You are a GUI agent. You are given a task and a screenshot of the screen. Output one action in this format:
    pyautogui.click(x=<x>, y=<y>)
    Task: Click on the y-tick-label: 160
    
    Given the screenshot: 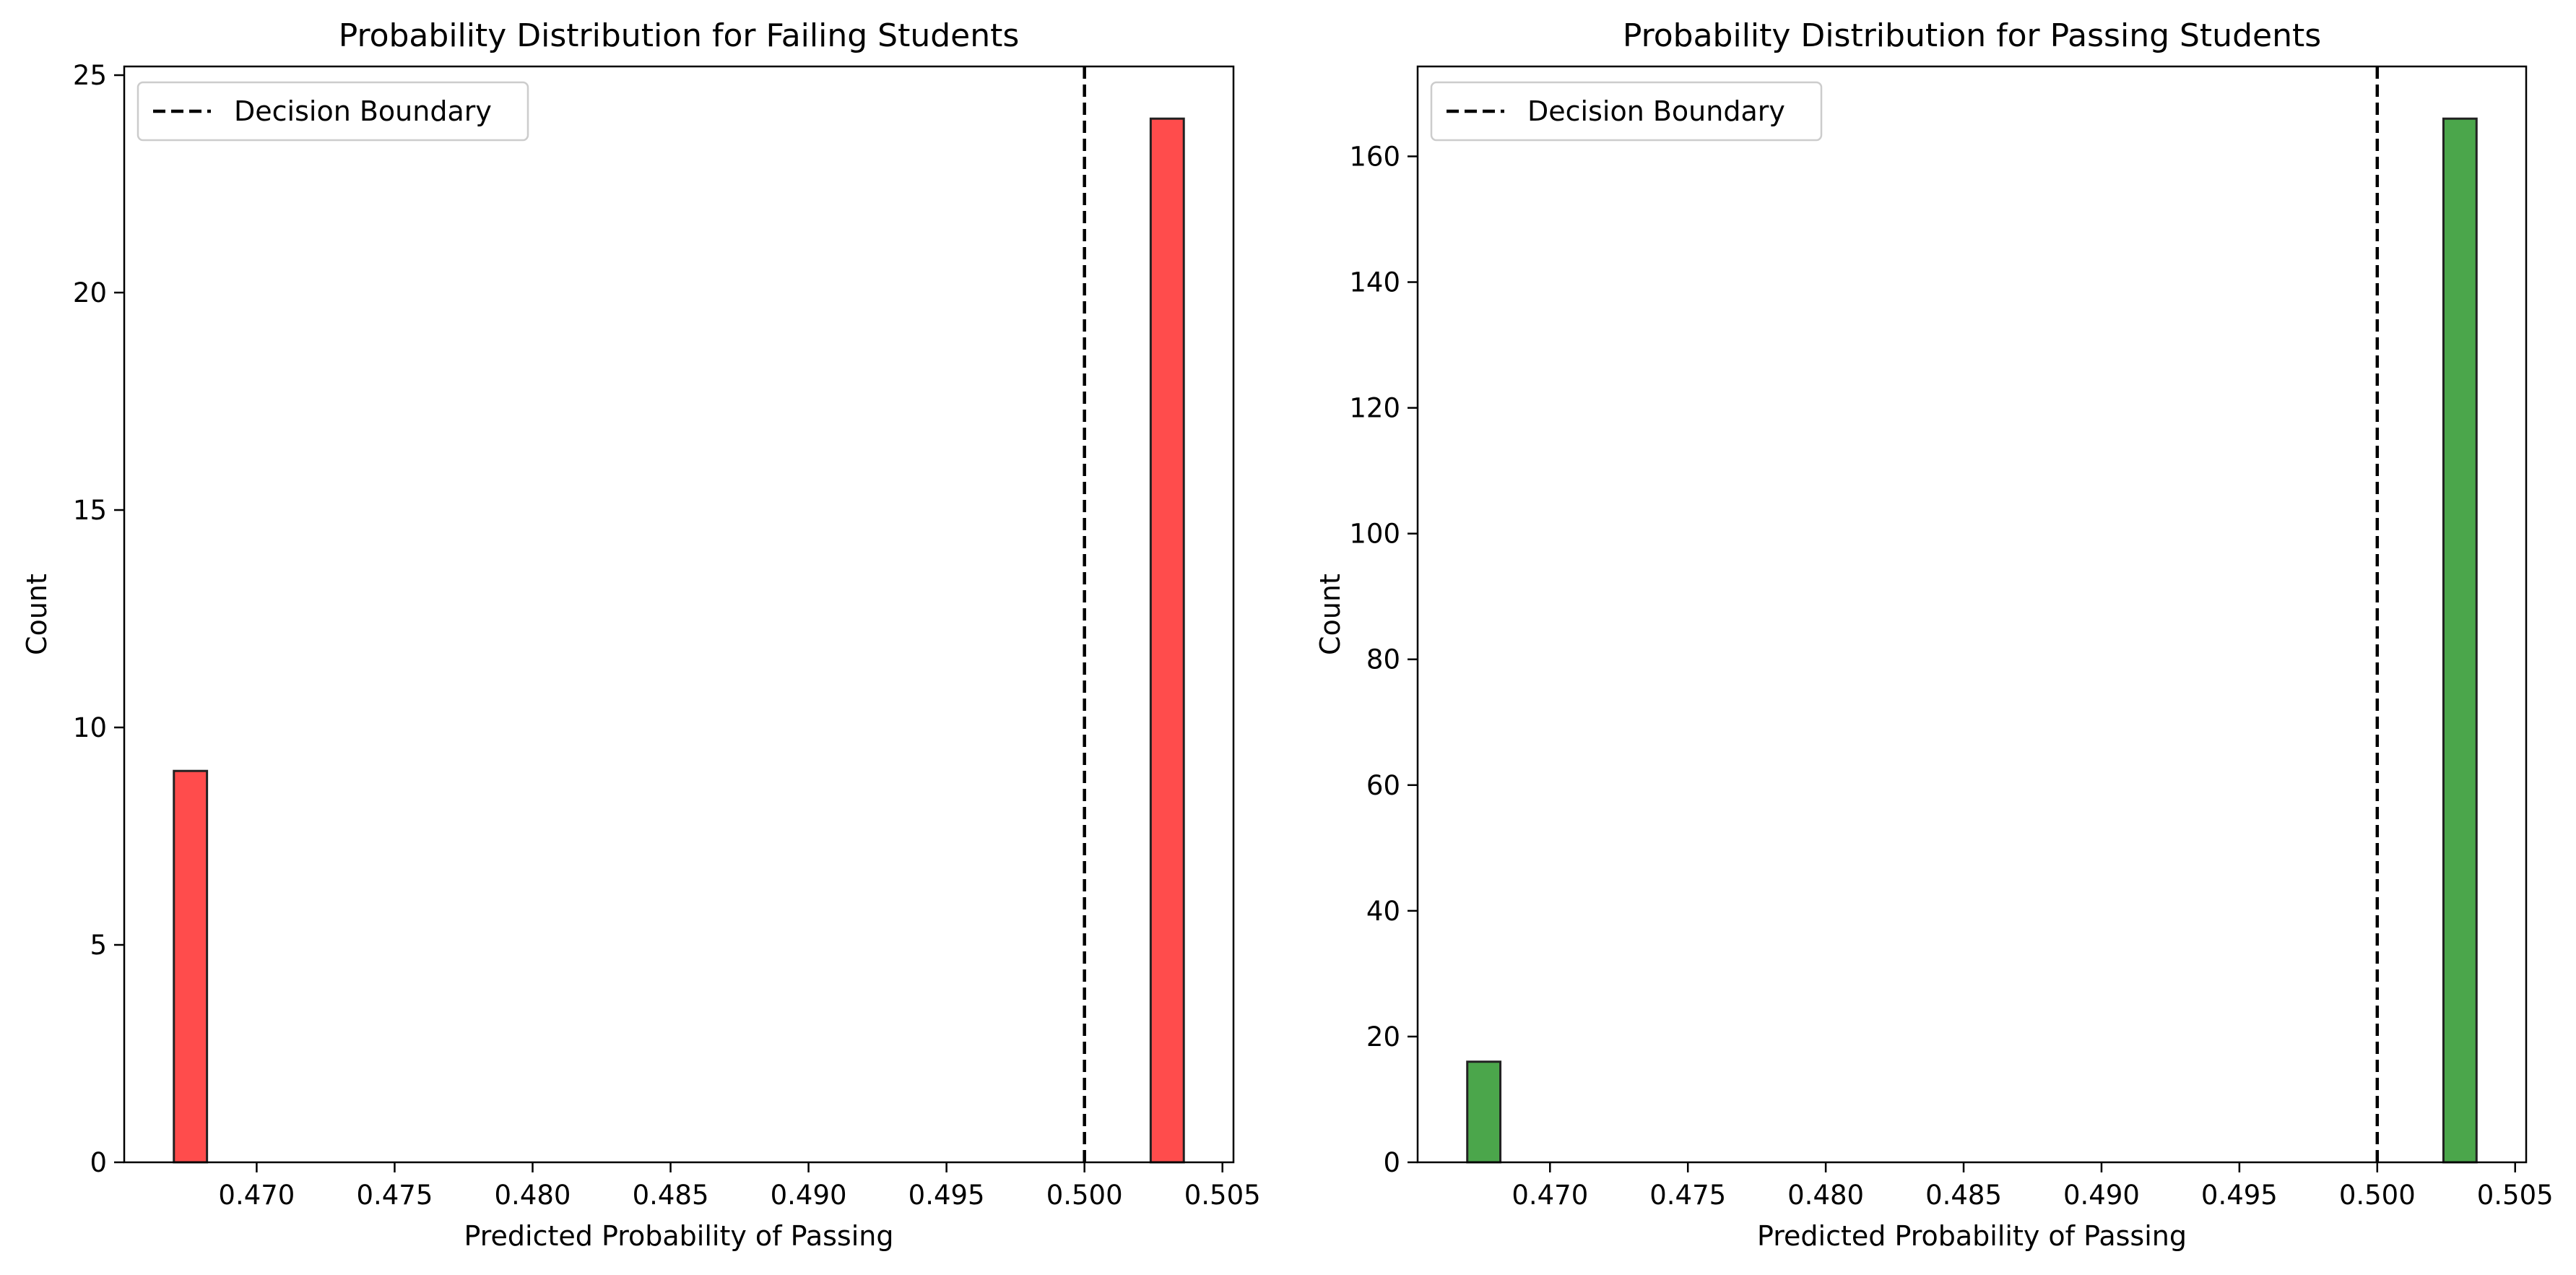 What is the action you would take?
    pyautogui.click(x=1374, y=156)
    